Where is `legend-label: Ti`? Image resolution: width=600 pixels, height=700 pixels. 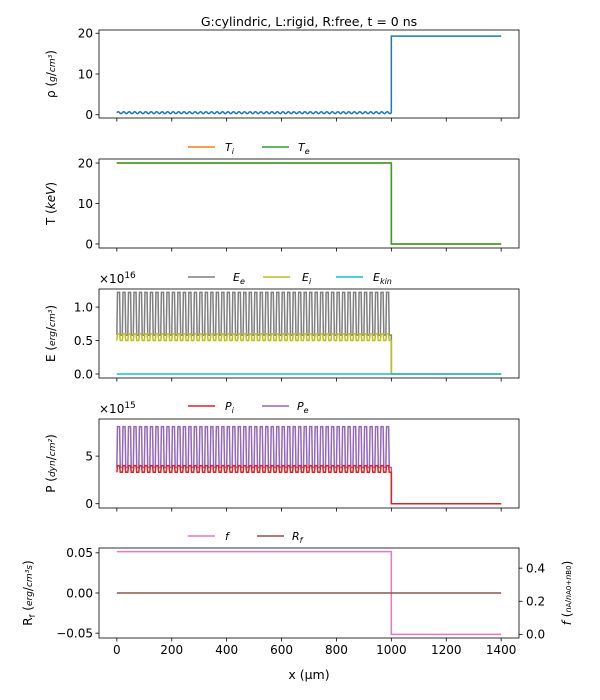 legend-label: Ti is located at coordinates (230, 148).